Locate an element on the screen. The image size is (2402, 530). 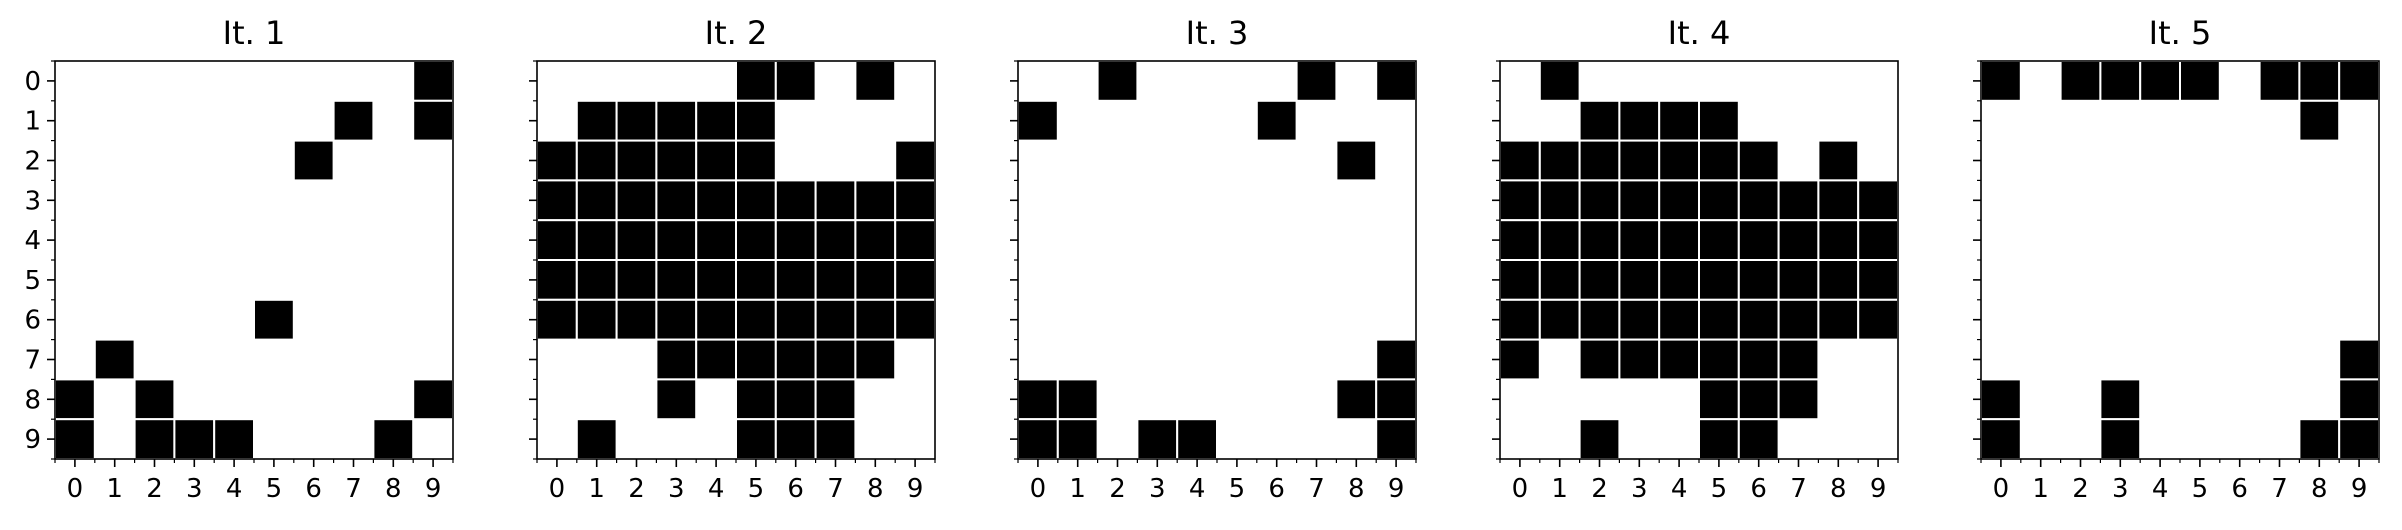
cell-r6-c2 is located at coordinates (636, 319).